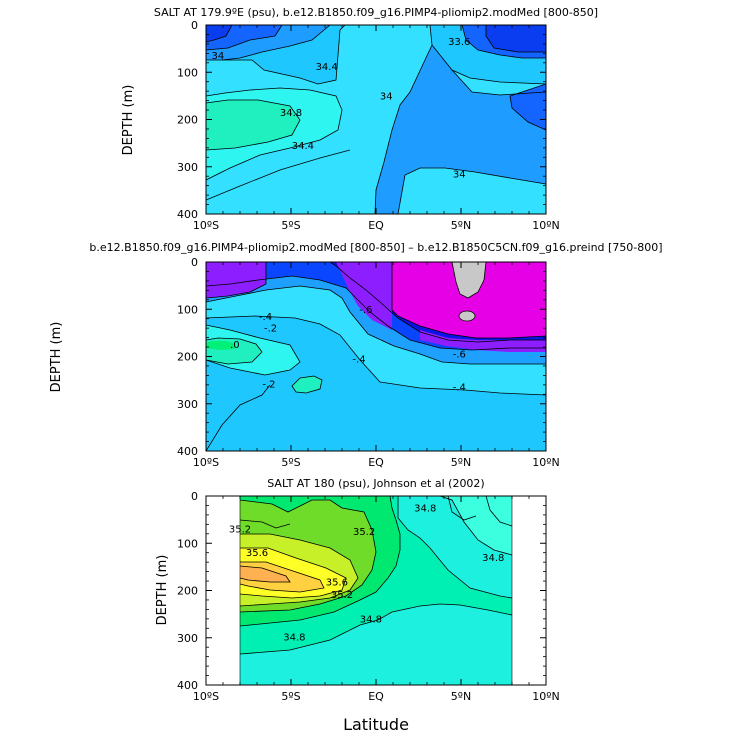 The image size is (732, 747). Describe the element at coordinates (221, 345) in the screenshot. I see `diff-band-0-center` at that location.